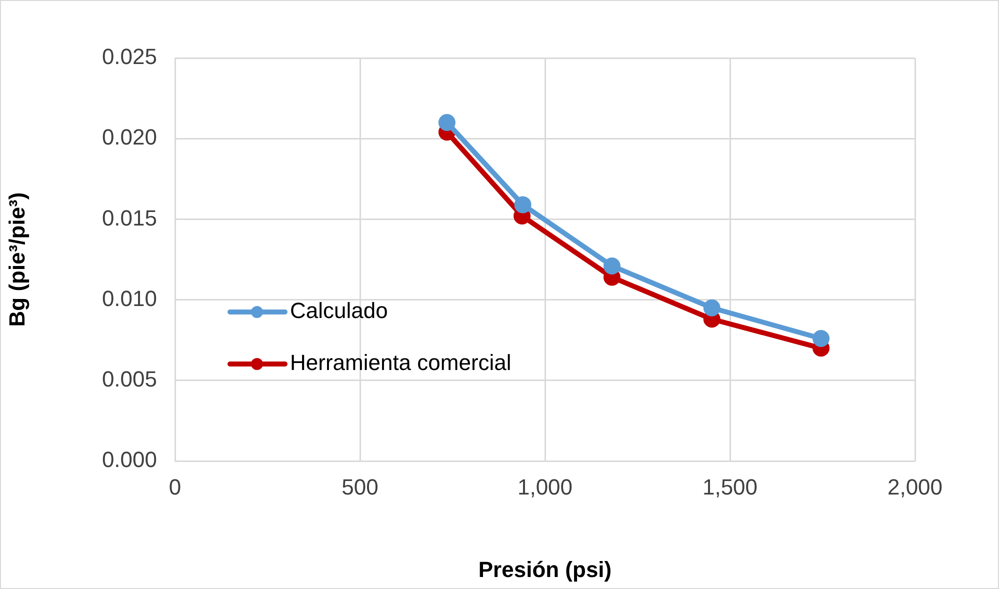 This screenshot has height=589, width=999. Describe the element at coordinates (339, 311) in the screenshot. I see `legend-label: Calculado` at that location.